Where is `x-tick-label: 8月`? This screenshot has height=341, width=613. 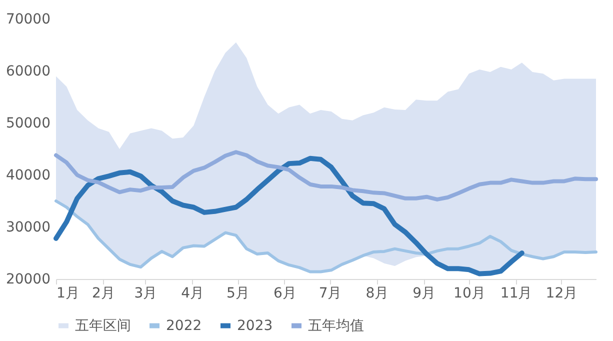 x-tick-label: 8月 is located at coordinates (377, 294).